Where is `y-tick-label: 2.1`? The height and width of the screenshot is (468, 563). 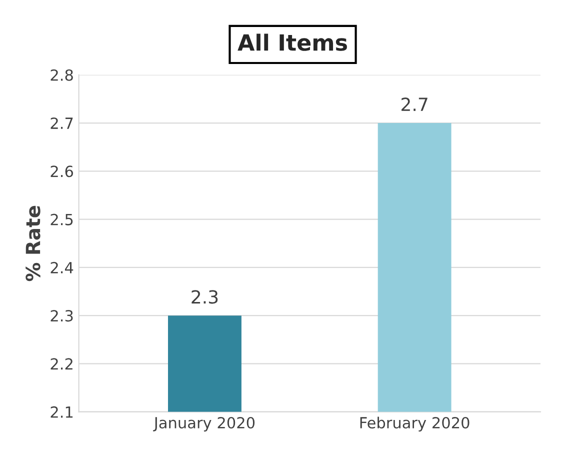
y-tick-label: 2.1 is located at coordinates (61, 412).